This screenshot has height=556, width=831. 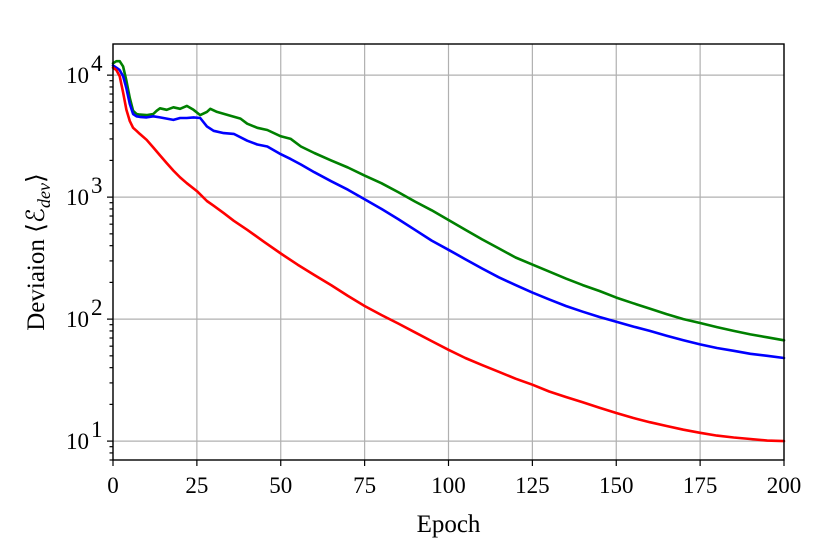 What do you see at coordinates (113, 485) in the screenshot?
I see `x-tick-label: 0` at bounding box center [113, 485].